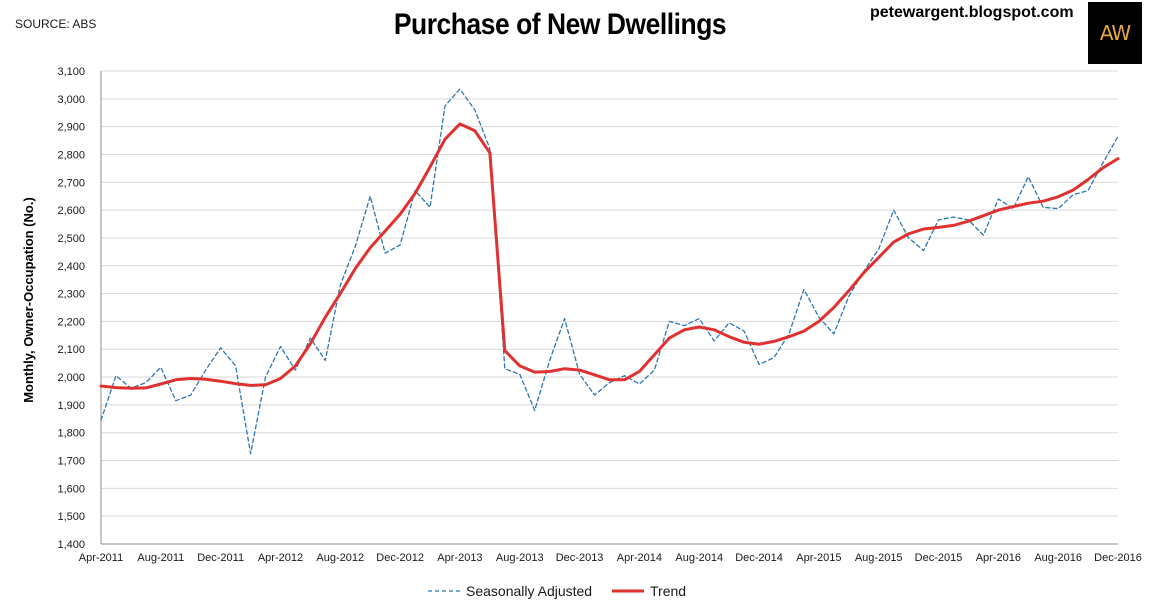 The image size is (1160, 610). What do you see at coordinates (280, 558) in the screenshot?
I see `x-tick-label: Apr-2012` at bounding box center [280, 558].